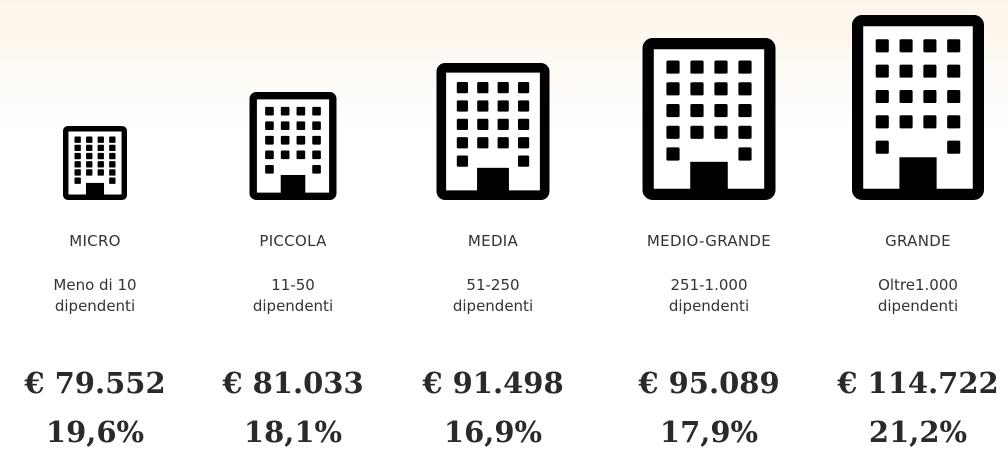 The width and height of the screenshot is (1008, 450). Describe the element at coordinates (492, 383) in the screenshot. I see `amount: € 91.498` at that location.